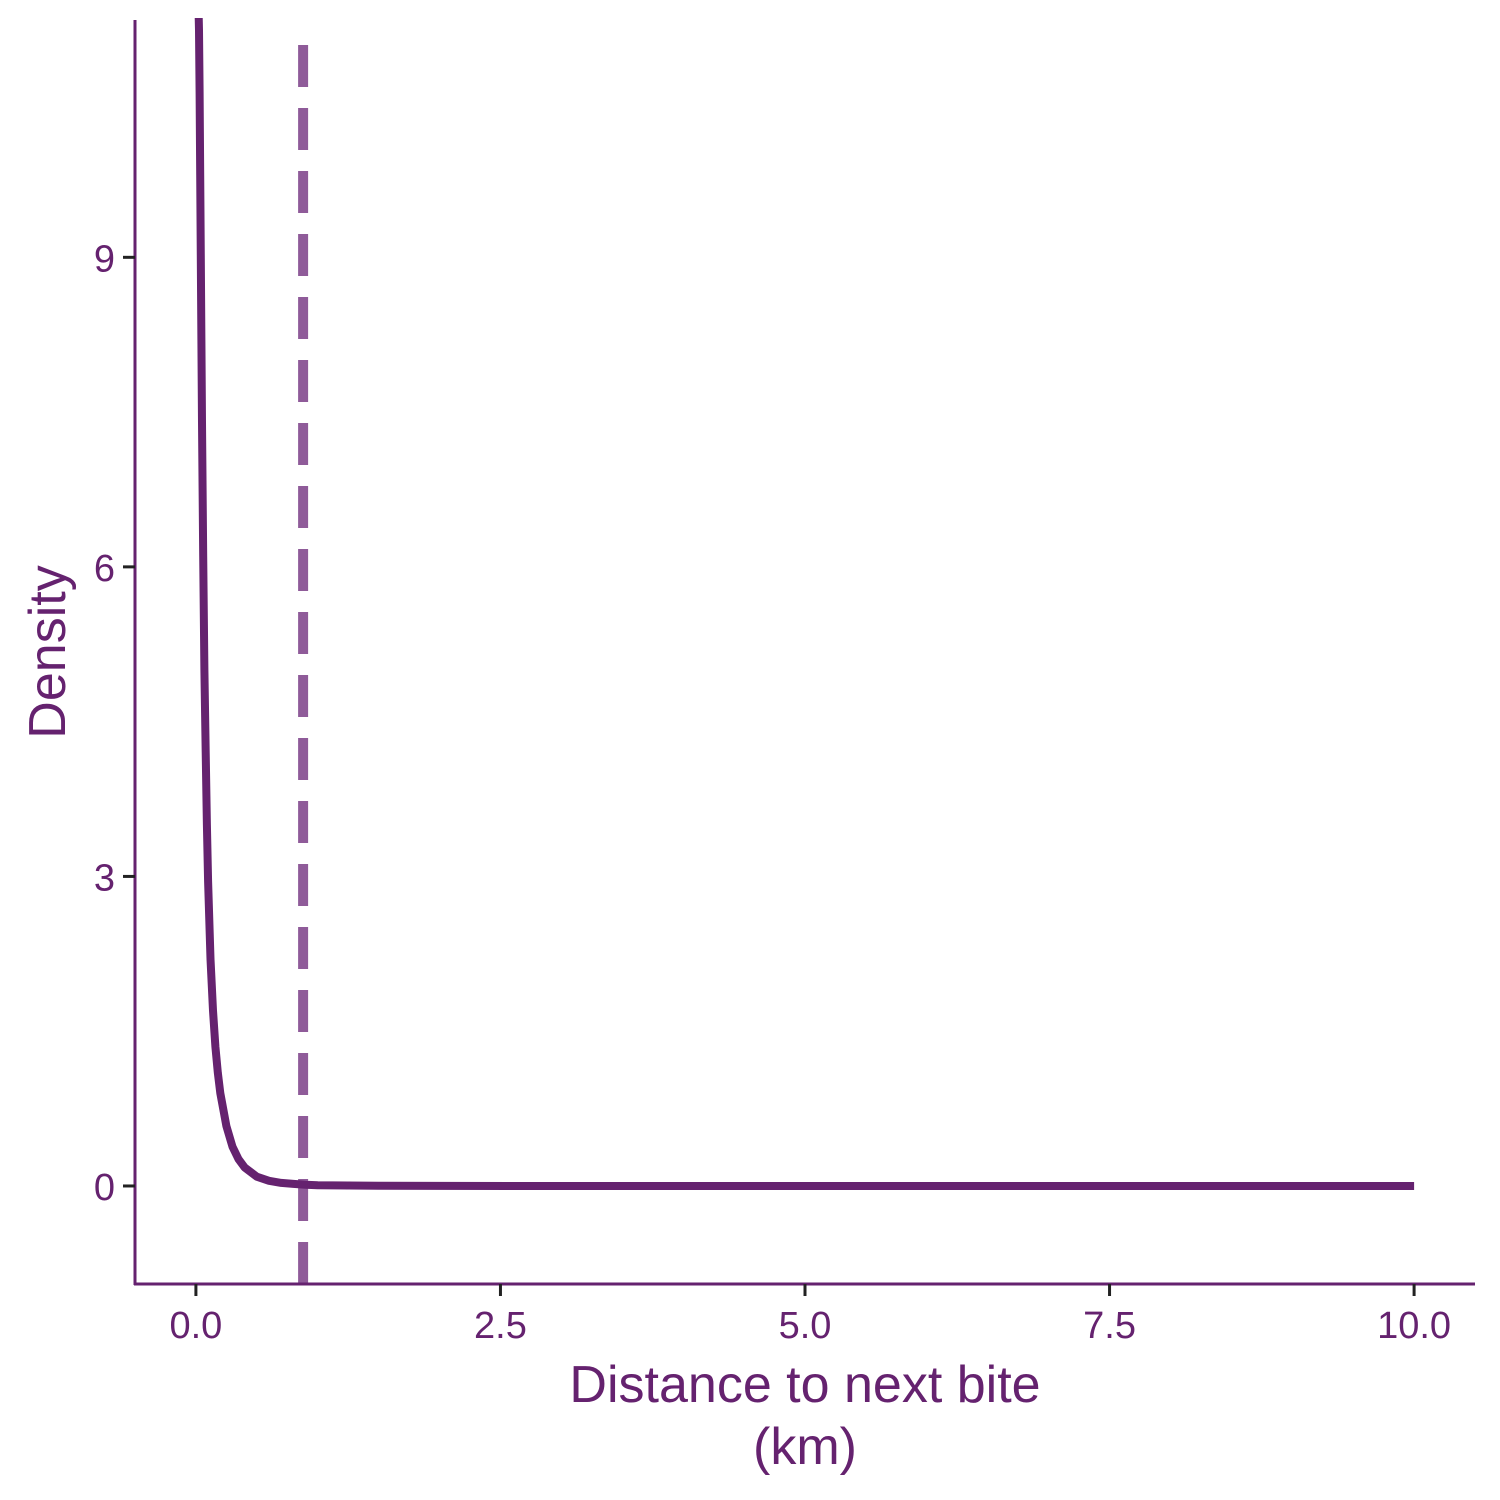 The image size is (1500, 1500). What do you see at coordinates (195, 1326) in the screenshot?
I see `x-tick-label: 0.0` at bounding box center [195, 1326].